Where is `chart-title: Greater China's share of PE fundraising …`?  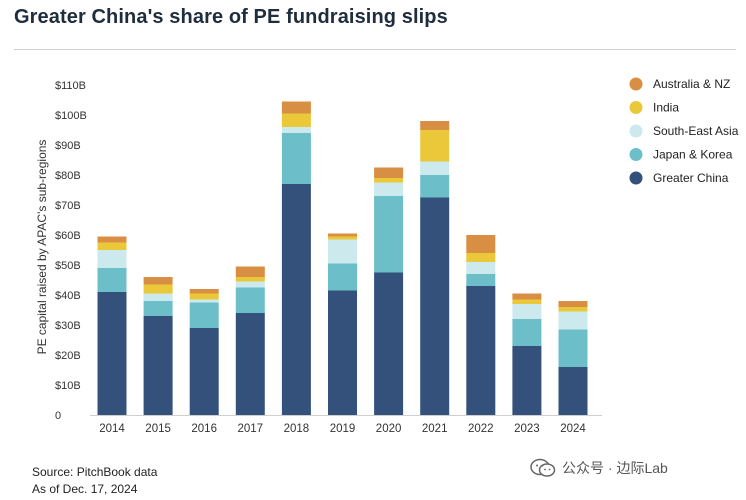
chart-title: Greater China's share of PE fundraising … is located at coordinates (231, 17).